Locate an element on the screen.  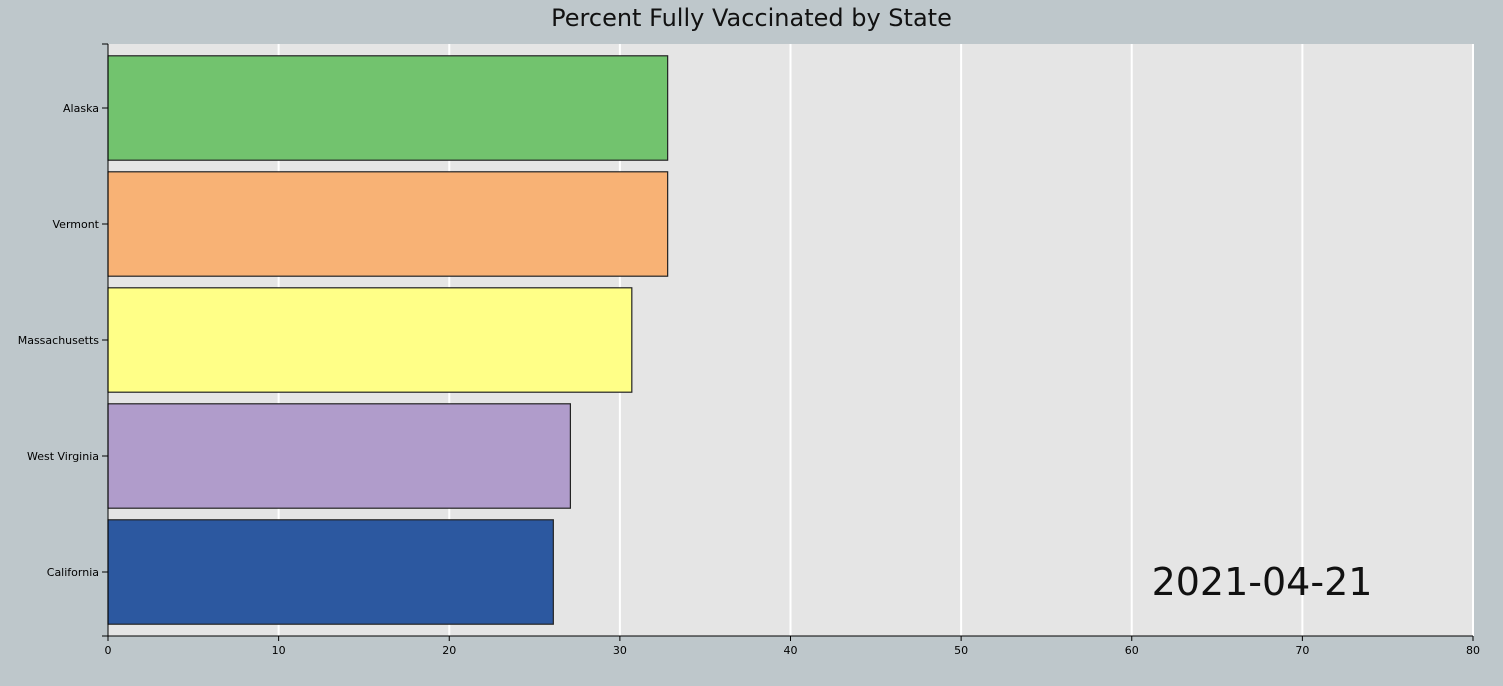
x-tick-label: 40 is located at coordinates (791, 650).